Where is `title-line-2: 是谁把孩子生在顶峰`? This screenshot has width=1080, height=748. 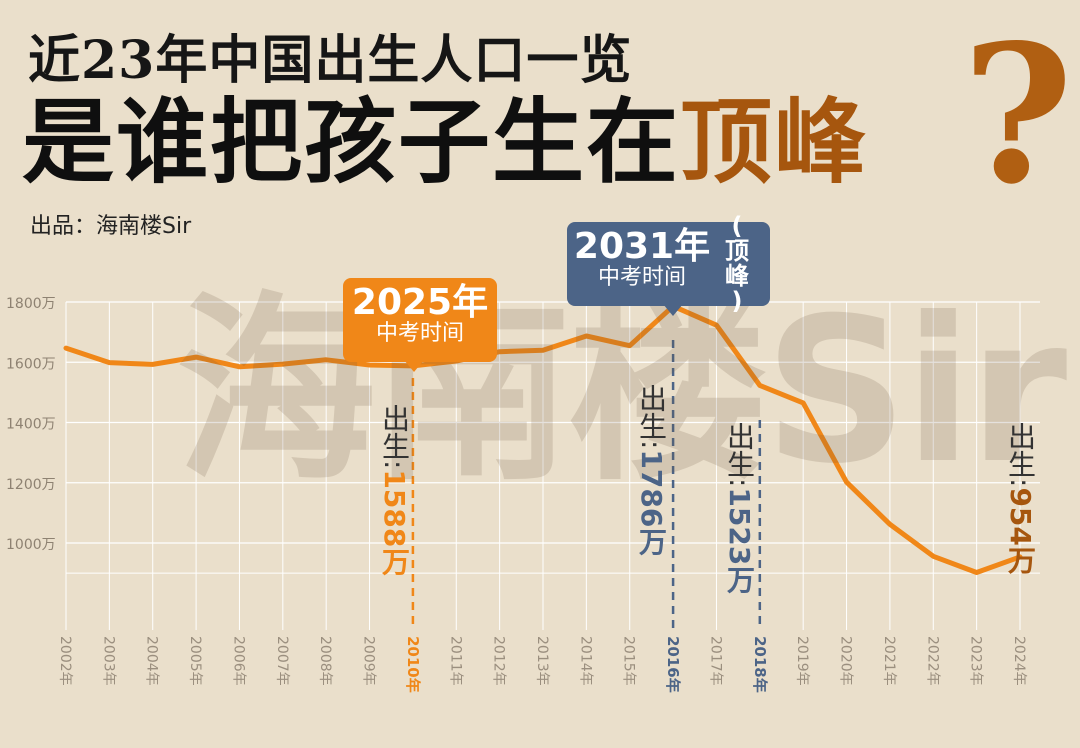 title-line-2: 是谁把孩子生在顶峰 is located at coordinates (445, 142).